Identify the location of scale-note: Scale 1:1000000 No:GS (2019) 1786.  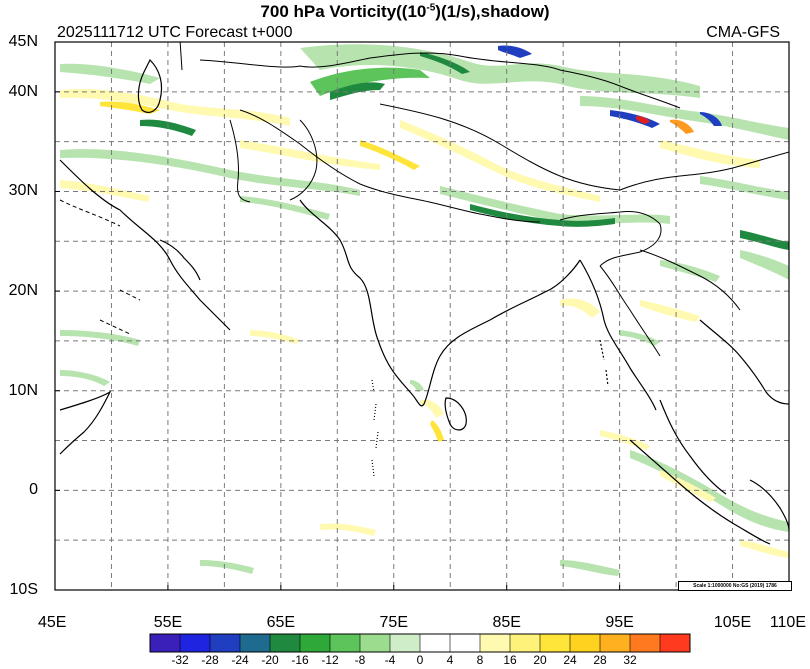
(735, 586).